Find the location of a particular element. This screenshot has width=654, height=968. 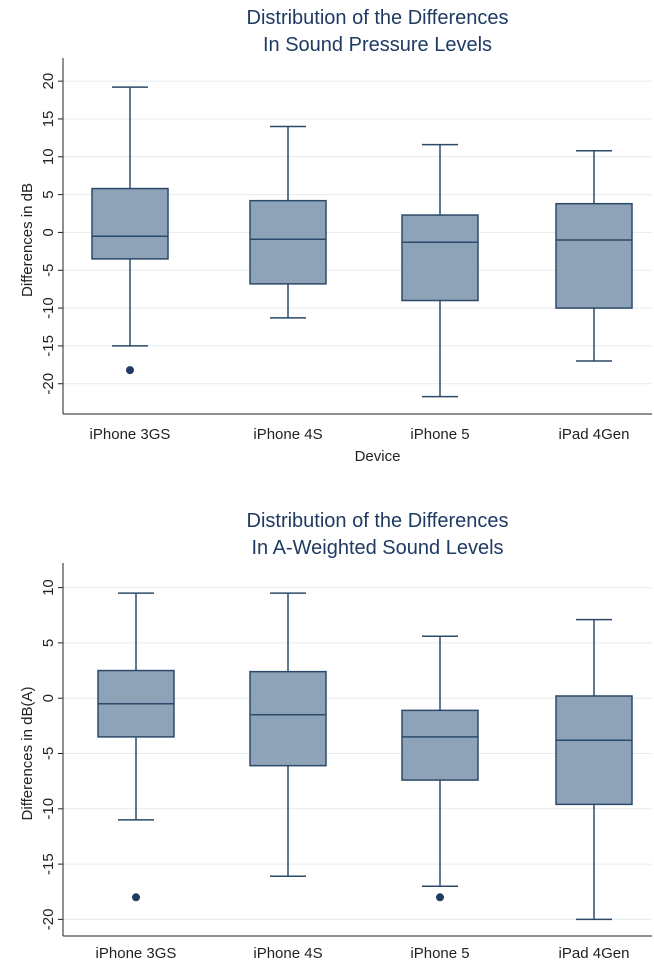

x-axis-title: Device is located at coordinates (378, 456).